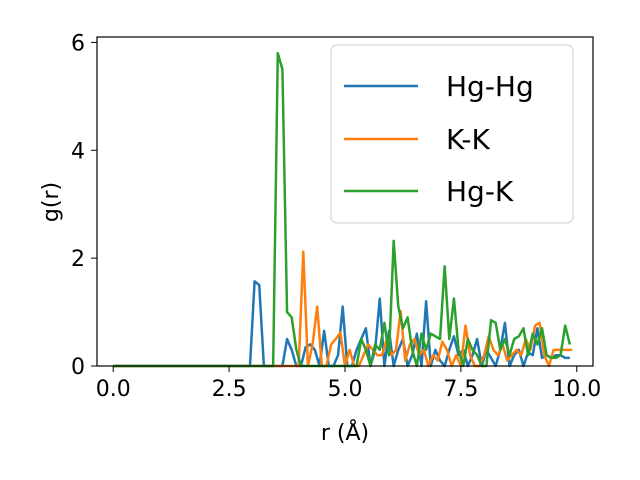 This screenshot has width=640, height=480. I want to click on x-axis-ticks: 0.0 2.5 5.0 7.5 10.0, so click(348, 384).